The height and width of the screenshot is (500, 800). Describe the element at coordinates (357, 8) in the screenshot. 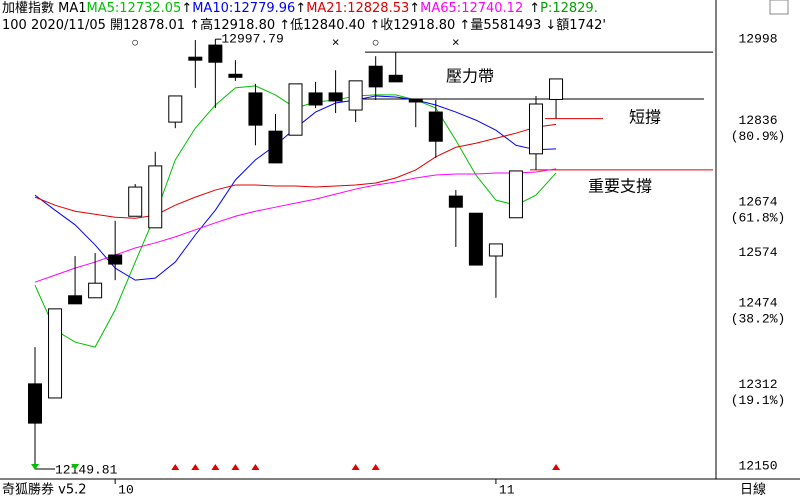

I see `legend-entry: MA21:12828.53` at that location.